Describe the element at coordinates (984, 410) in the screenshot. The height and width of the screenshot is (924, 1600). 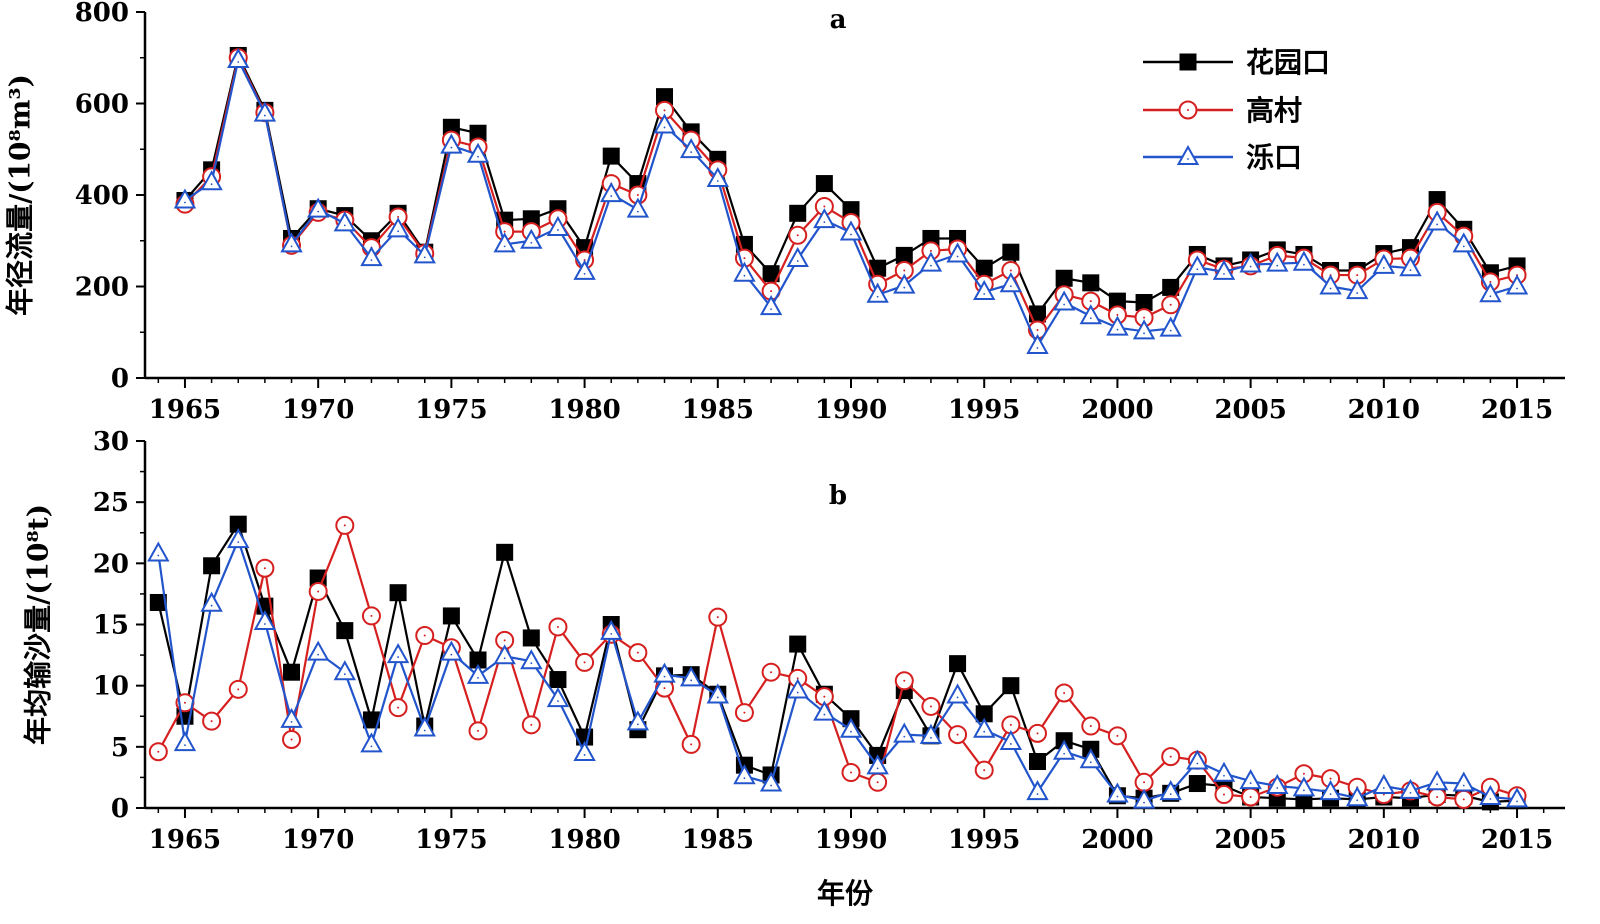
I see `x-tick-label: 1995` at that location.